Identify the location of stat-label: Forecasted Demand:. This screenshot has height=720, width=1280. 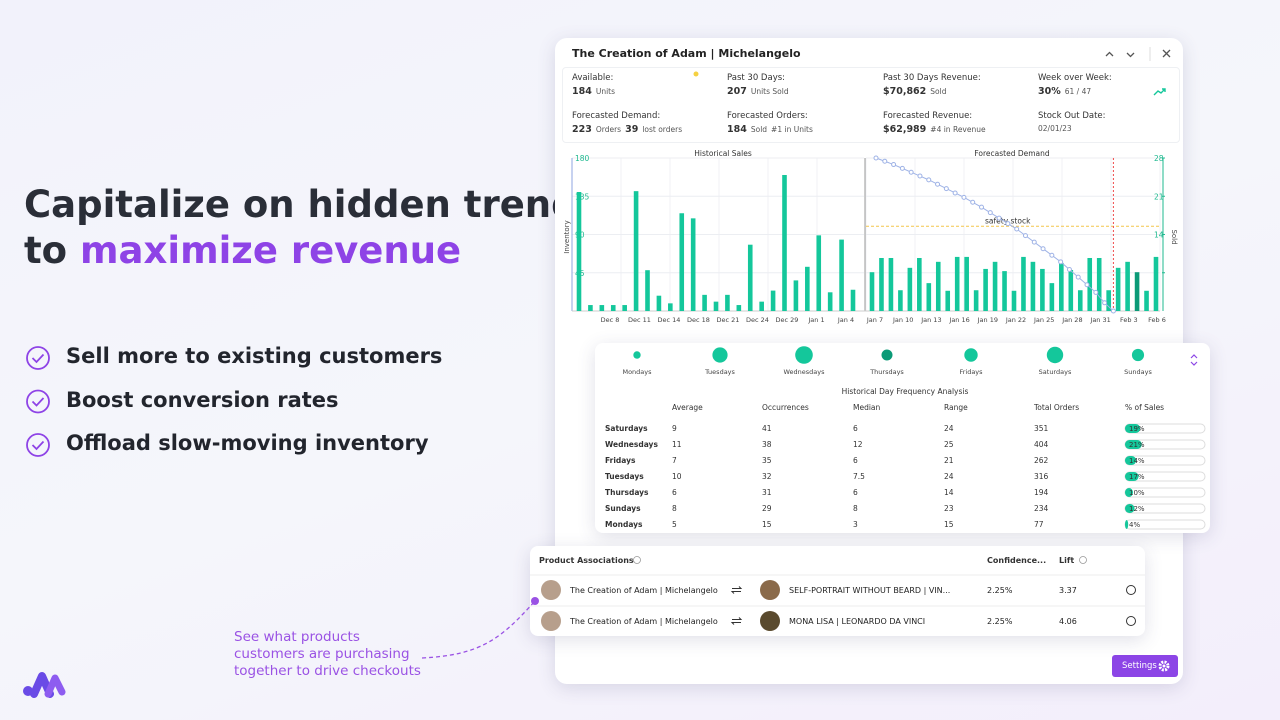
(616, 116).